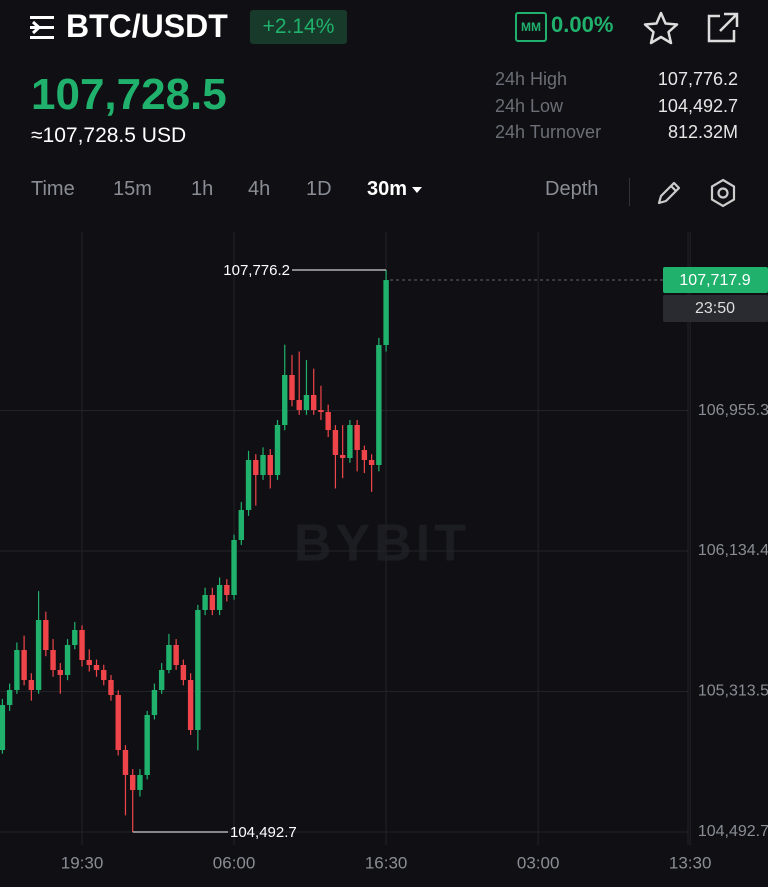  I want to click on draw-icon, so click(669, 193).